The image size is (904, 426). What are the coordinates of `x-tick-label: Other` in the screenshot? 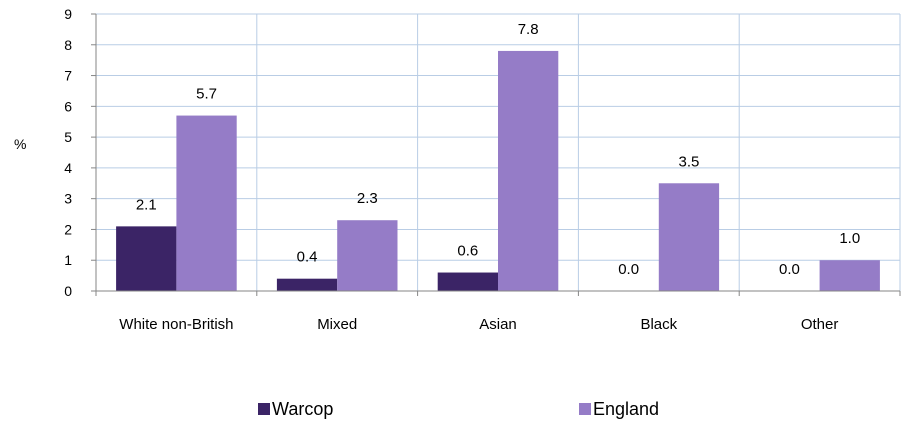 It's located at (820, 324).